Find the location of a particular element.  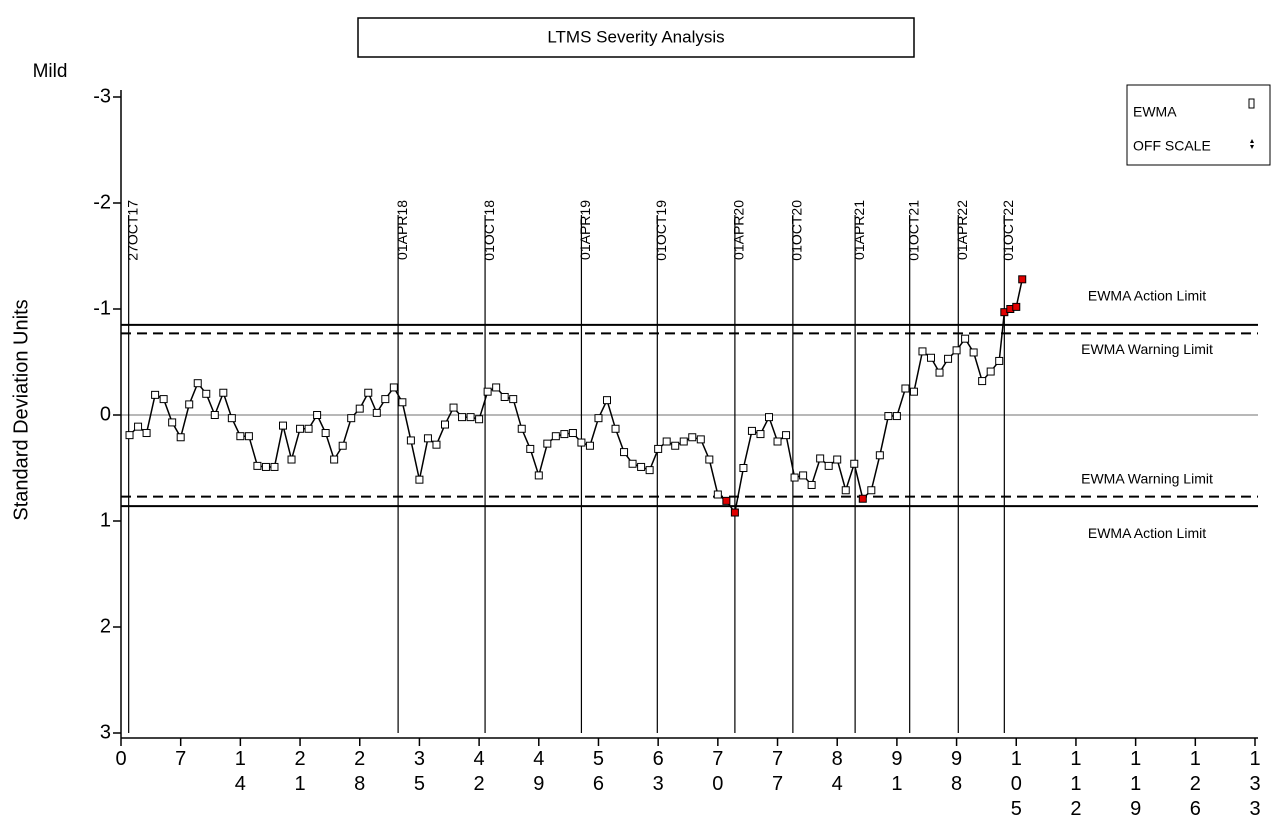

y-tick-label: 2 is located at coordinates (105, 626).